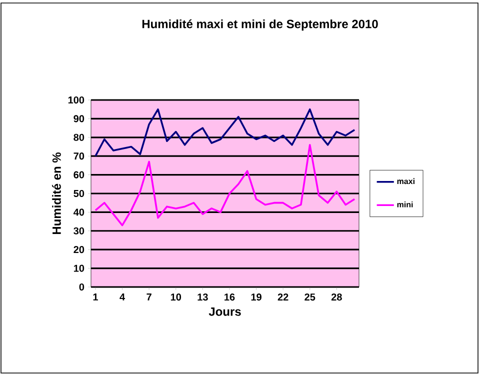  What do you see at coordinates (79, 230) in the screenshot?
I see `y-tick-label: 30` at bounding box center [79, 230].